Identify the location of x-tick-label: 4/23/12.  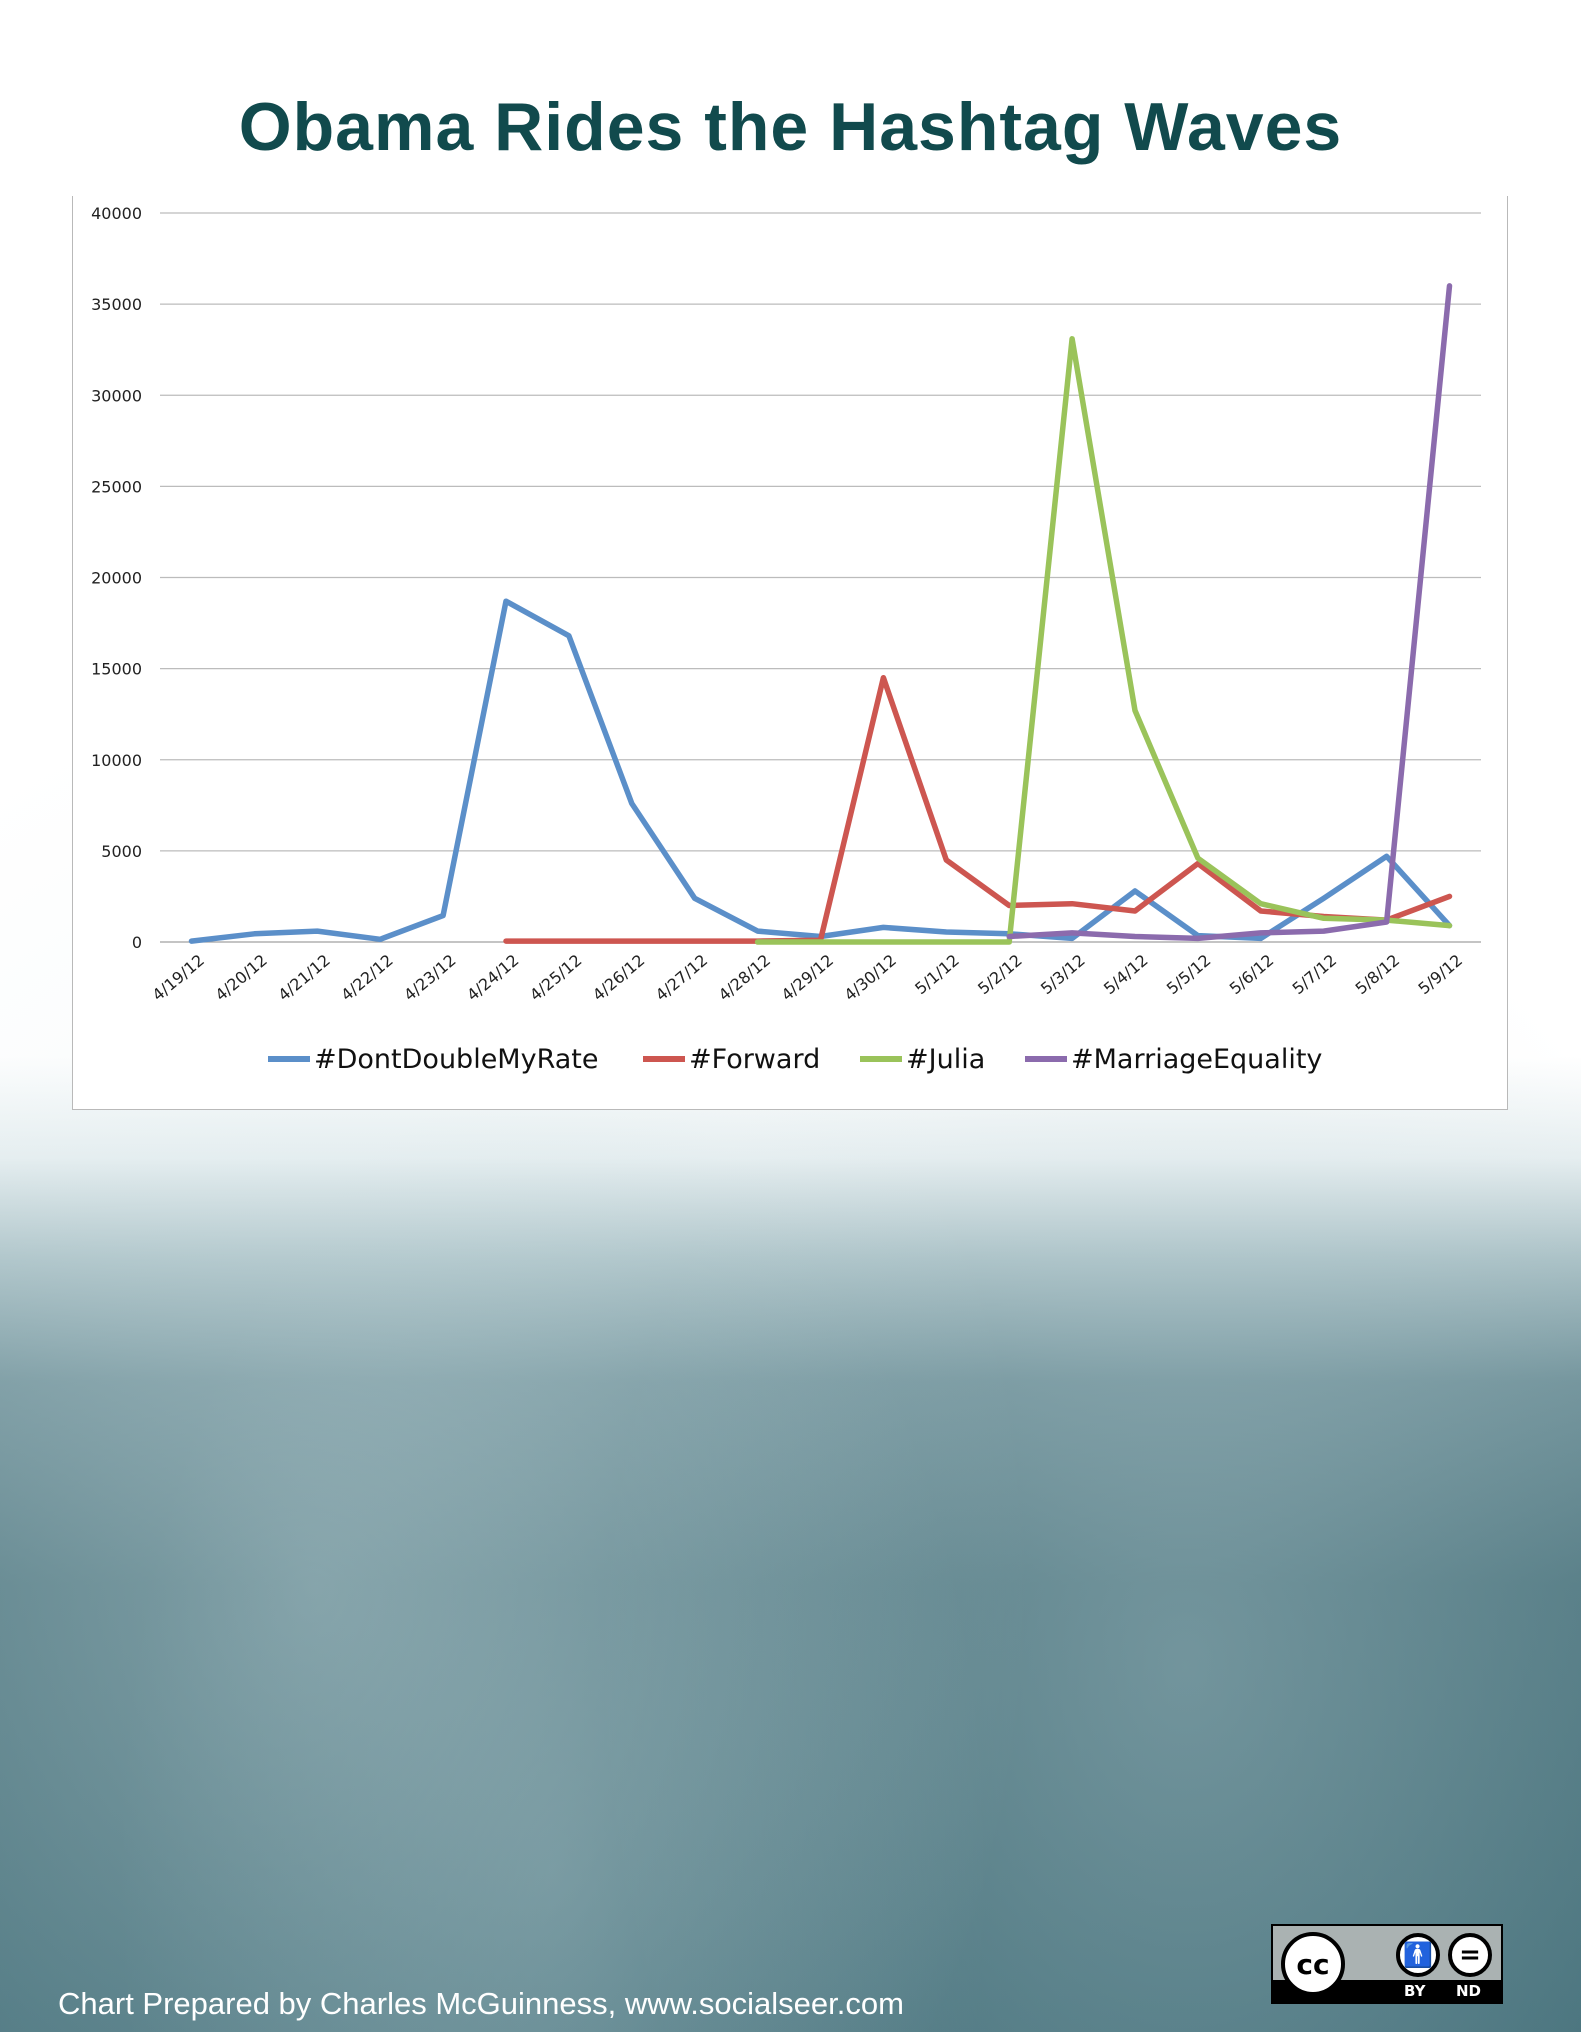
(429, 978).